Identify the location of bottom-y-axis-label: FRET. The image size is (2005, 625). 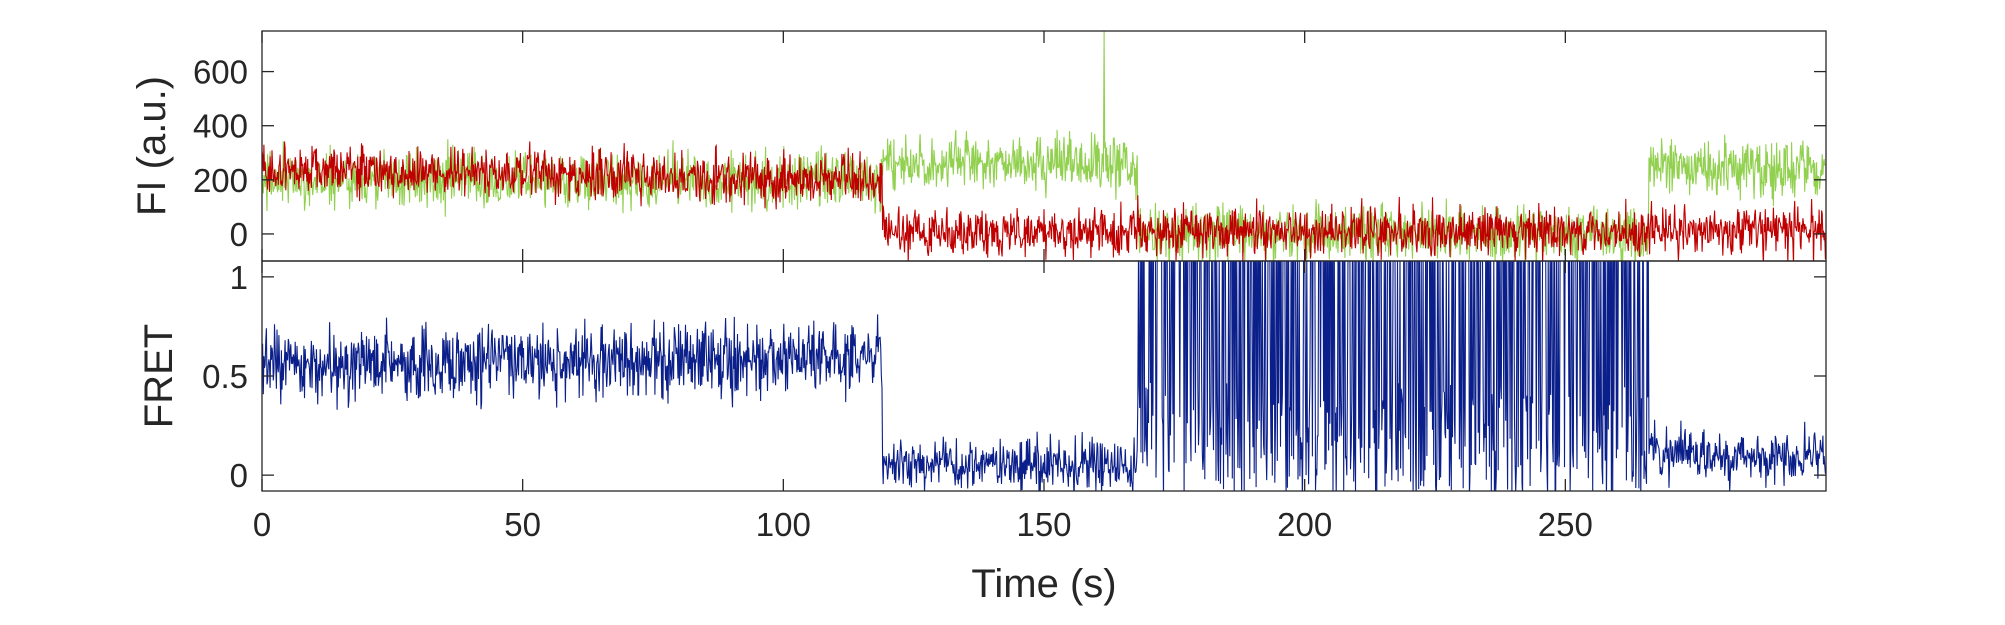
(159, 376).